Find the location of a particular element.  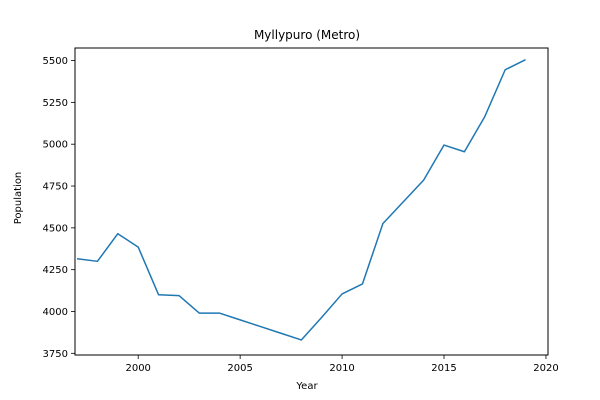

y-tick-label: 3750 is located at coordinates (55, 354).